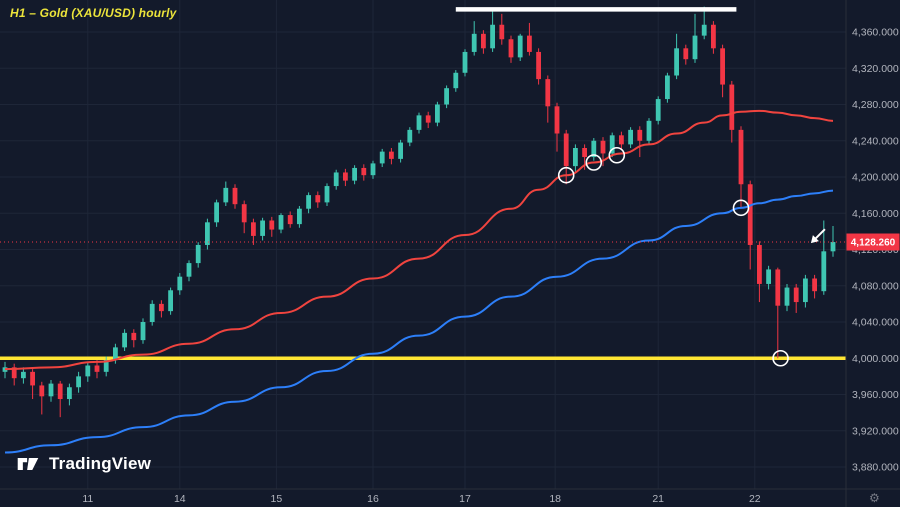  What do you see at coordinates (875, 431) in the screenshot?
I see `svg-text: 3,920.000` at bounding box center [875, 431].